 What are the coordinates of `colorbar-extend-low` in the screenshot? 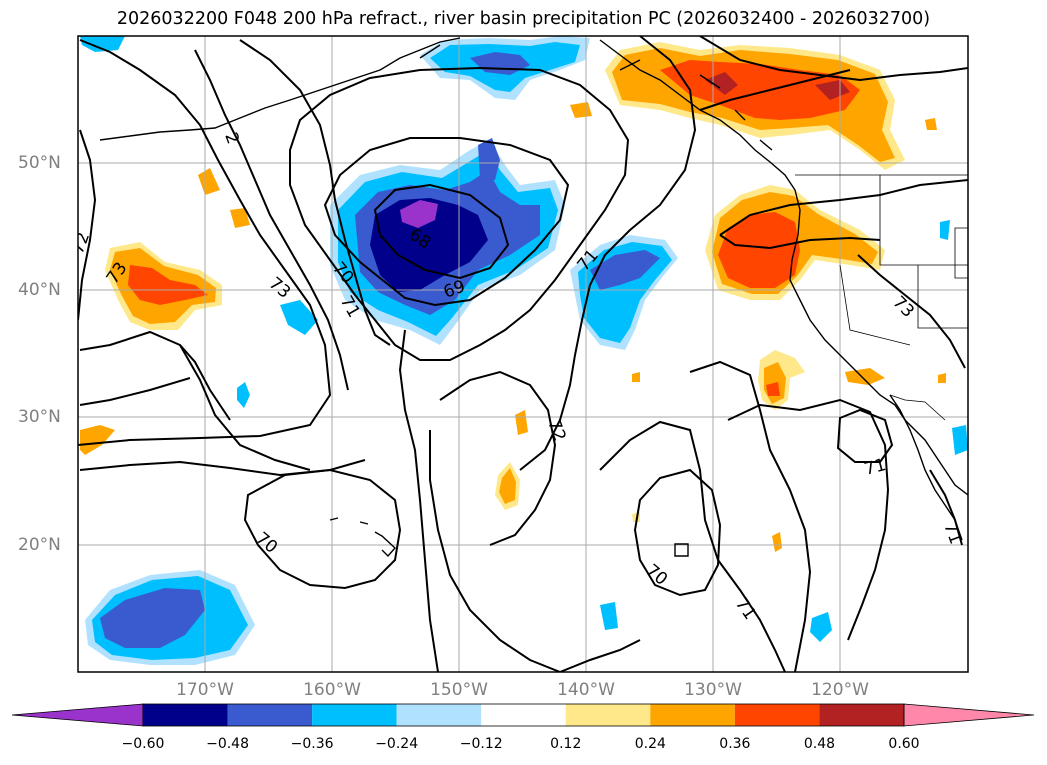 It's located at (77, 715).